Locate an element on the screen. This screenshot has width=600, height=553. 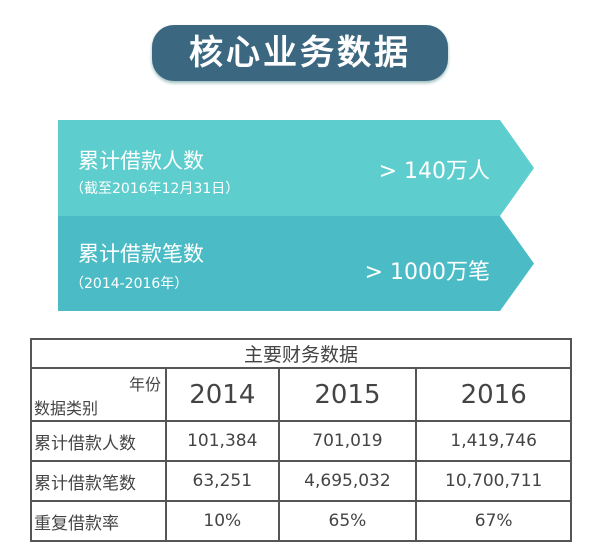
corner-cell: 年份数据类别 is located at coordinates (98, 394).